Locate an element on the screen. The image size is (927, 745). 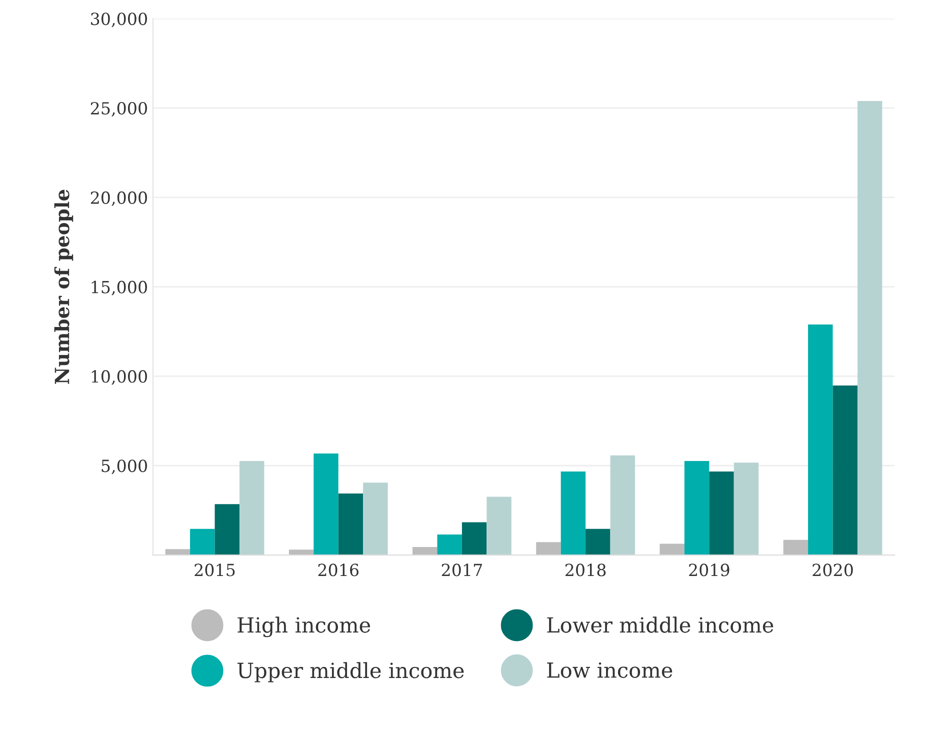
x-tick-label: 2020 is located at coordinates (832, 570).